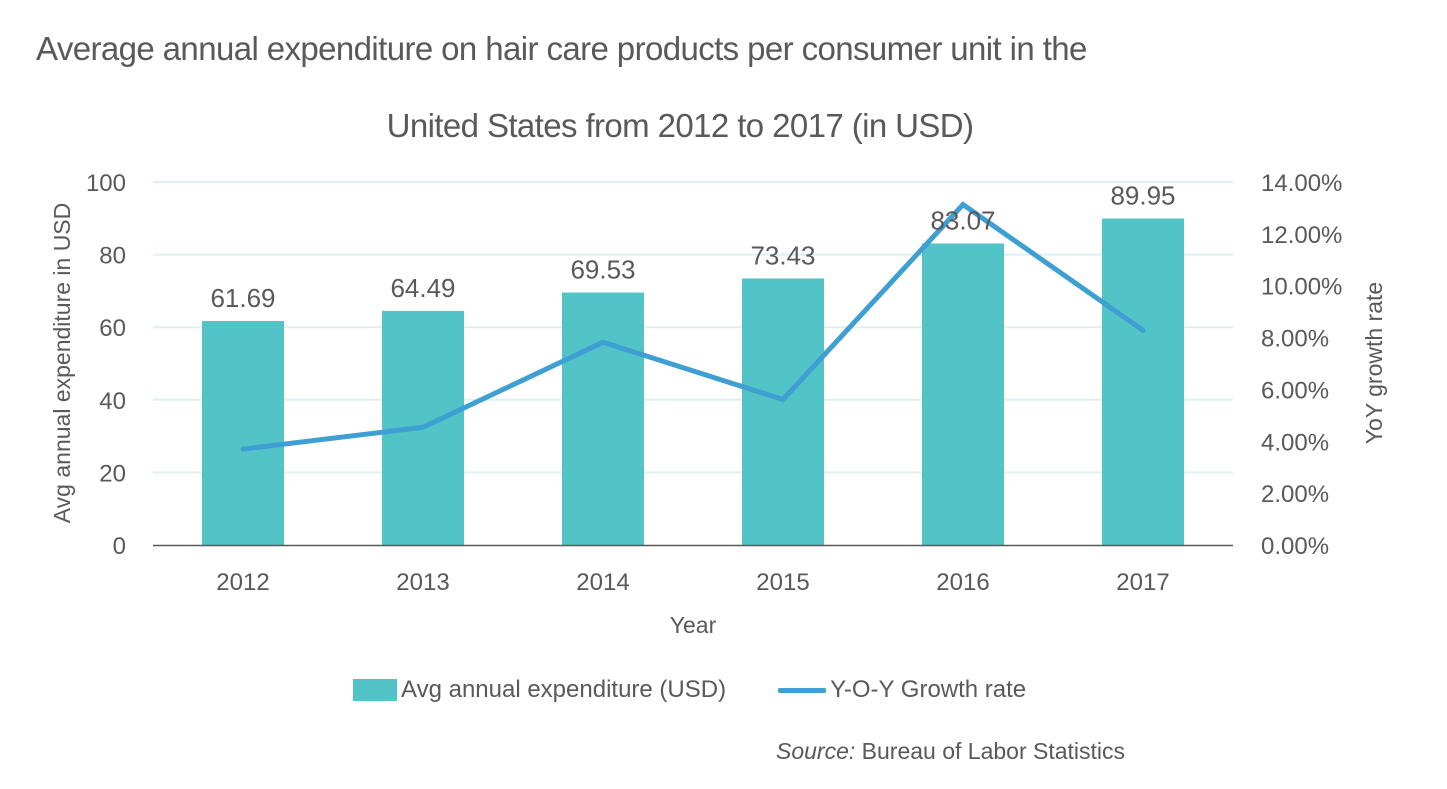 The height and width of the screenshot is (789, 1447). Describe the element at coordinates (1295, 442) in the screenshot. I see `y2-tick-label: 4.00%` at that location.